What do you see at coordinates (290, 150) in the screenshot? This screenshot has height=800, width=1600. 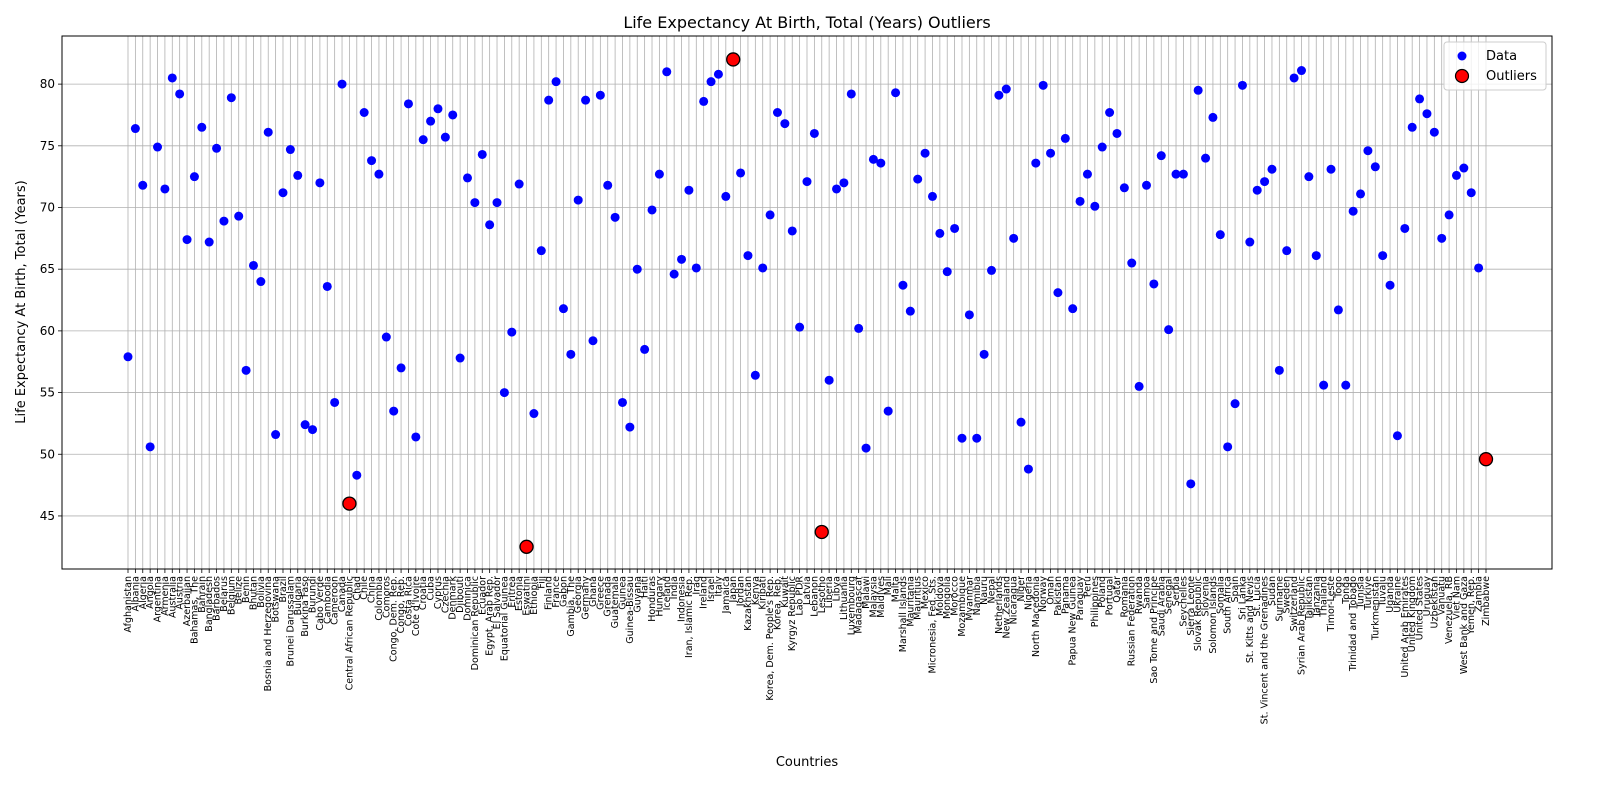 I see `data-point-brunei-darussalam` at bounding box center [290, 150].